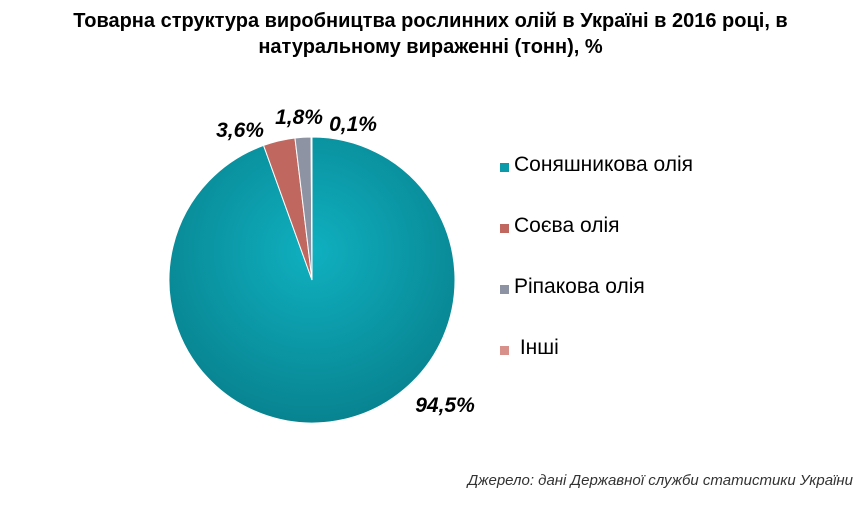 The height and width of the screenshot is (513, 861). What do you see at coordinates (311, 208) in the screenshot?
I see `pie-slice-other` at bounding box center [311, 208].